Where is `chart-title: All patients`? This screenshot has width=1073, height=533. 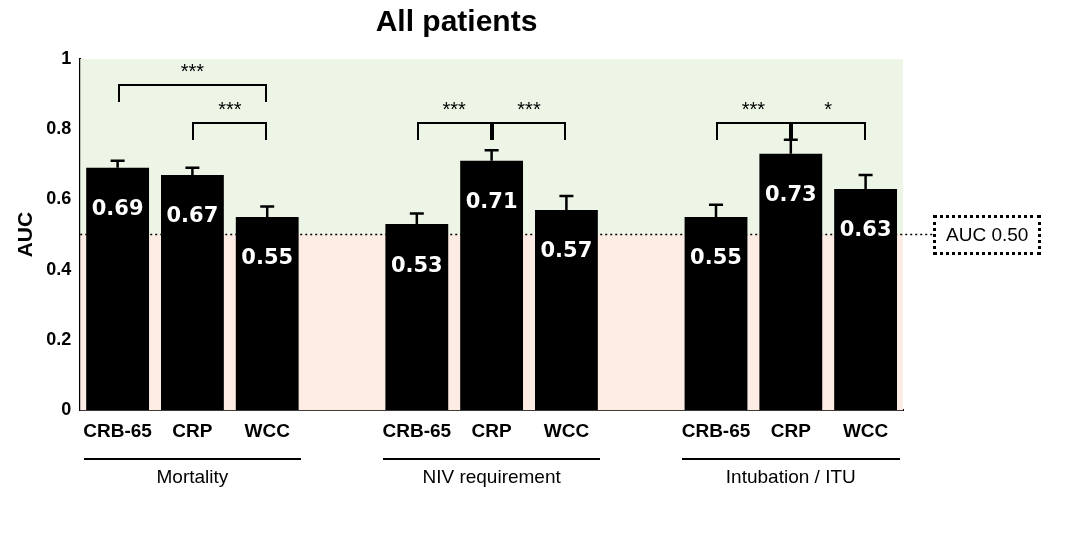
chart-title: All patients is located at coordinates (456, 21).